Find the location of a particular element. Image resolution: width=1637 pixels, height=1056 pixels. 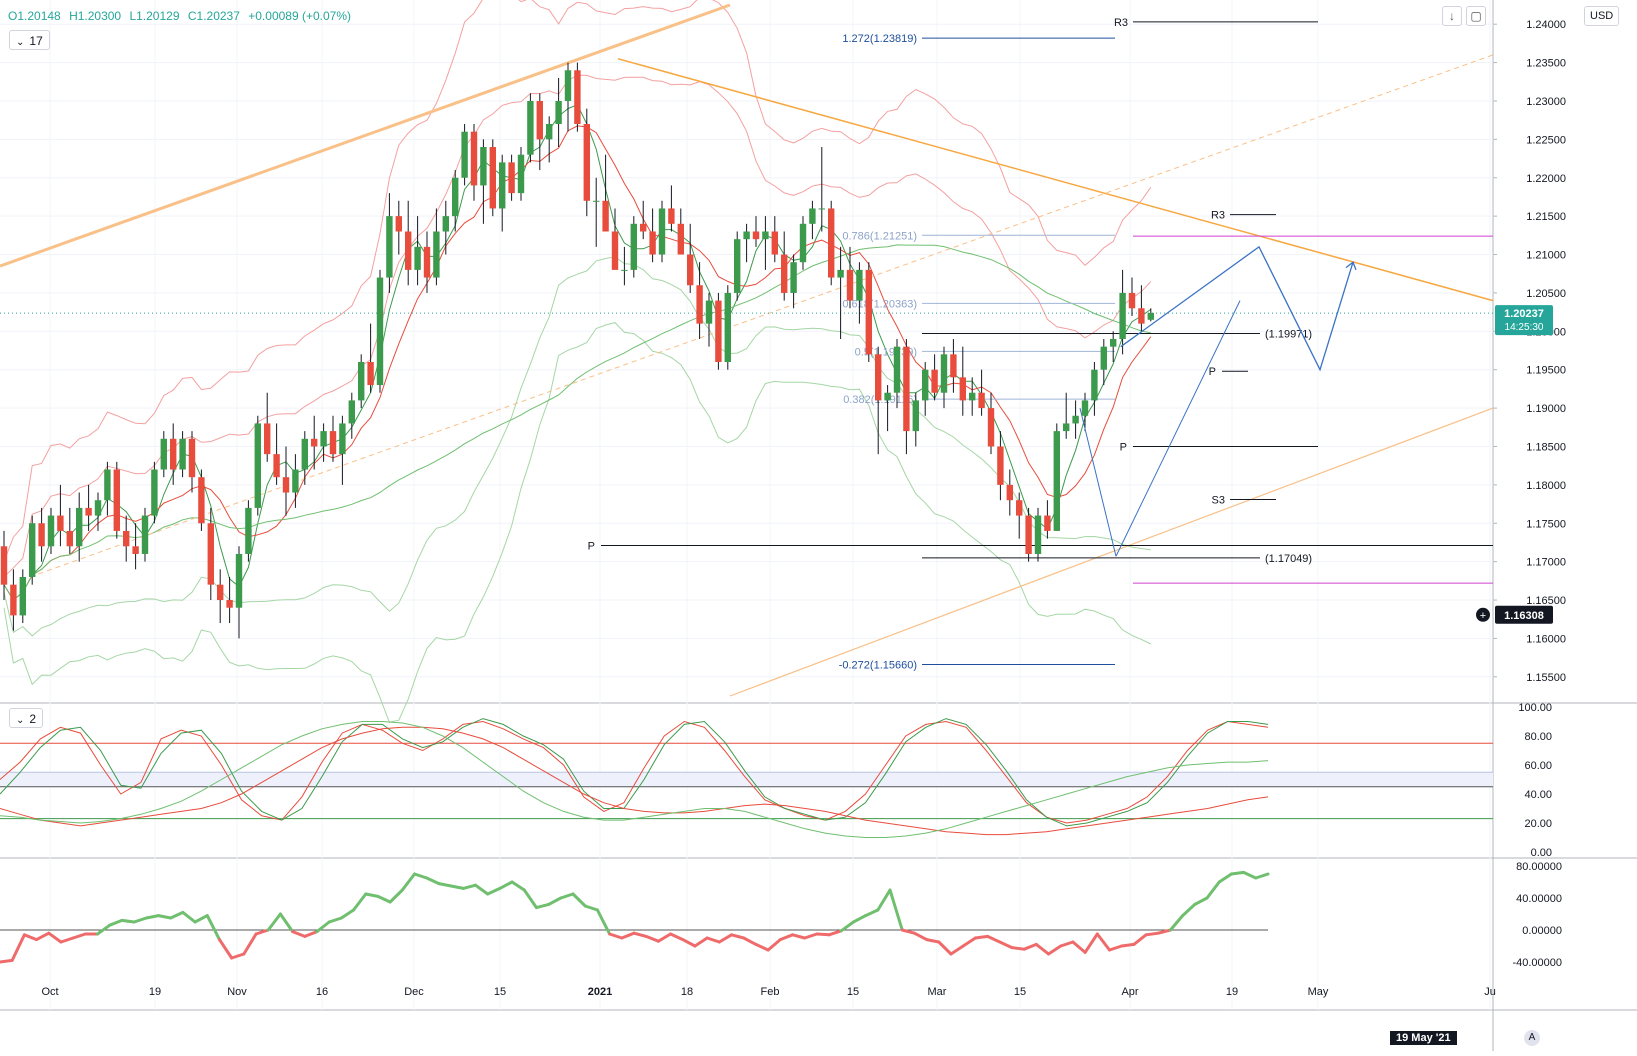

indicators-toggle-button: ⌄ 17 is located at coordinates (29, 40).